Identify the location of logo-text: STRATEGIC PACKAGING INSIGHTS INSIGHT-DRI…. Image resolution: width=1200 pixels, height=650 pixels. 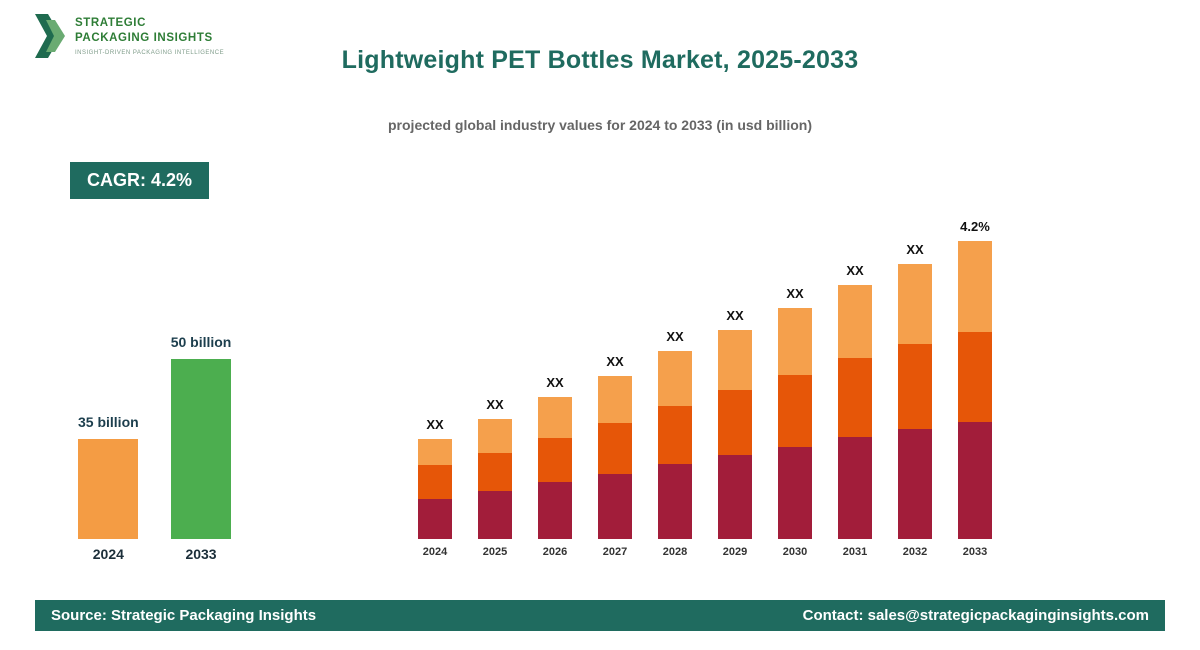
(149, 36).